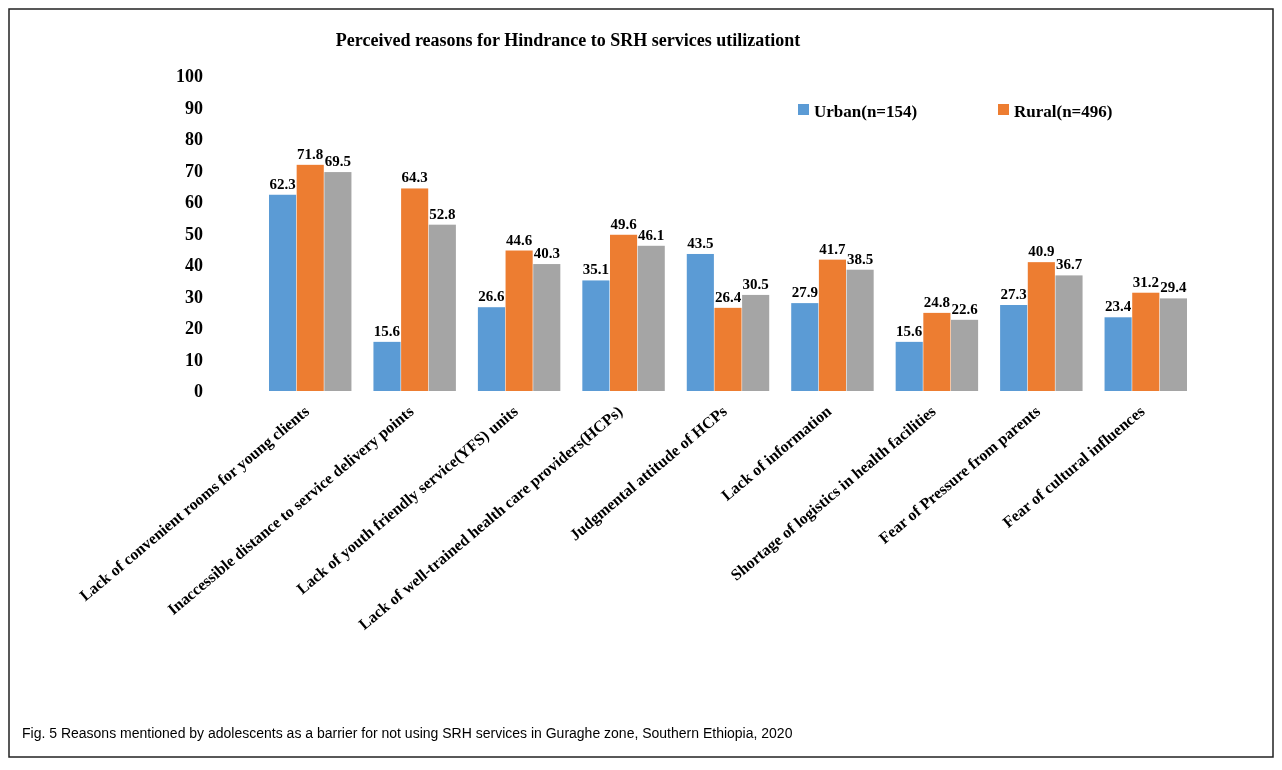  I want to click on data-label: 24.8, so click(937, 301).